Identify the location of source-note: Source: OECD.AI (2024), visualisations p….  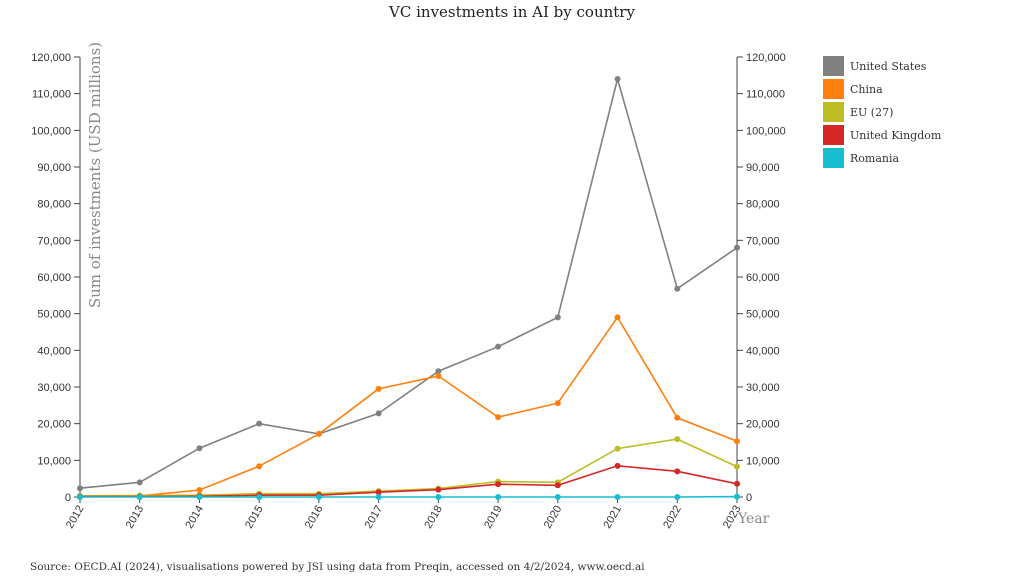
(337, 567).